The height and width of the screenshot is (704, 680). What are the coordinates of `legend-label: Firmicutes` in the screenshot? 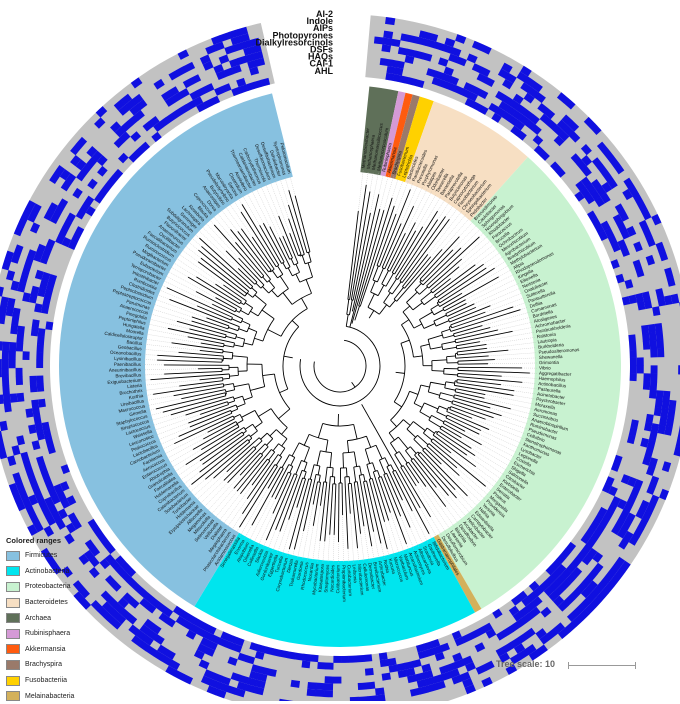 It's located at (41, 555).